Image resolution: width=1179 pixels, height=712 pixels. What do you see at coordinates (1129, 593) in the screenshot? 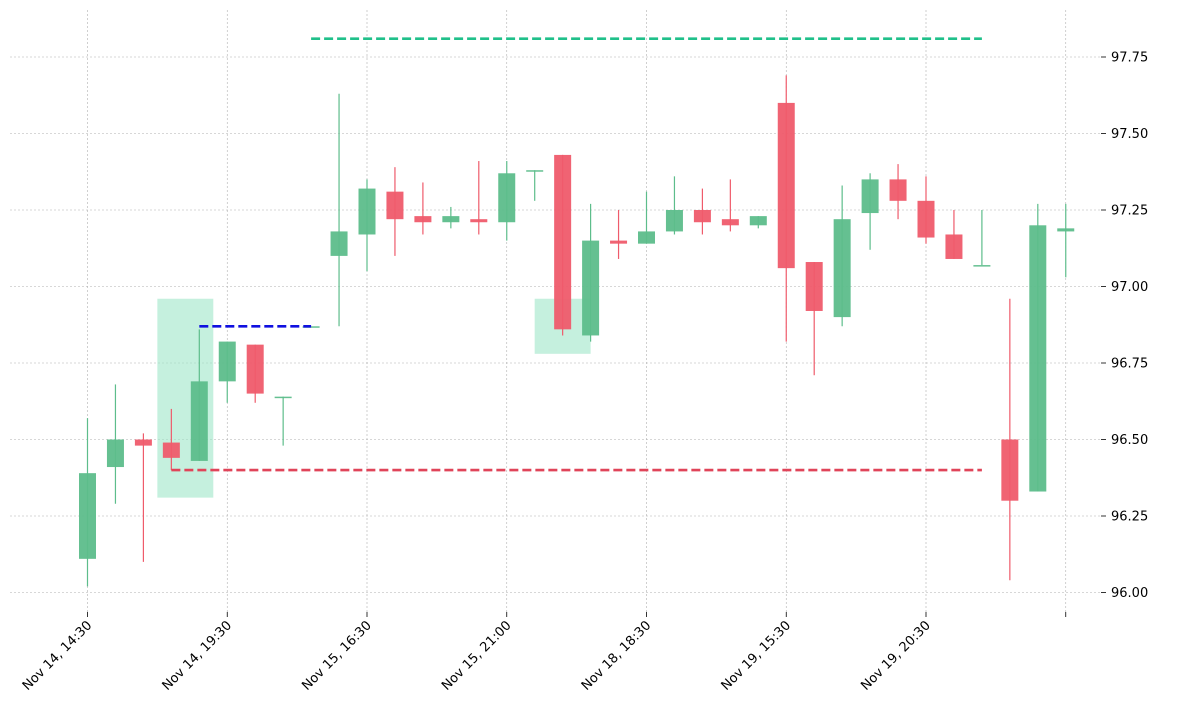
I see `y-tick-label: 96.00` at bounding box center [1129, 593].